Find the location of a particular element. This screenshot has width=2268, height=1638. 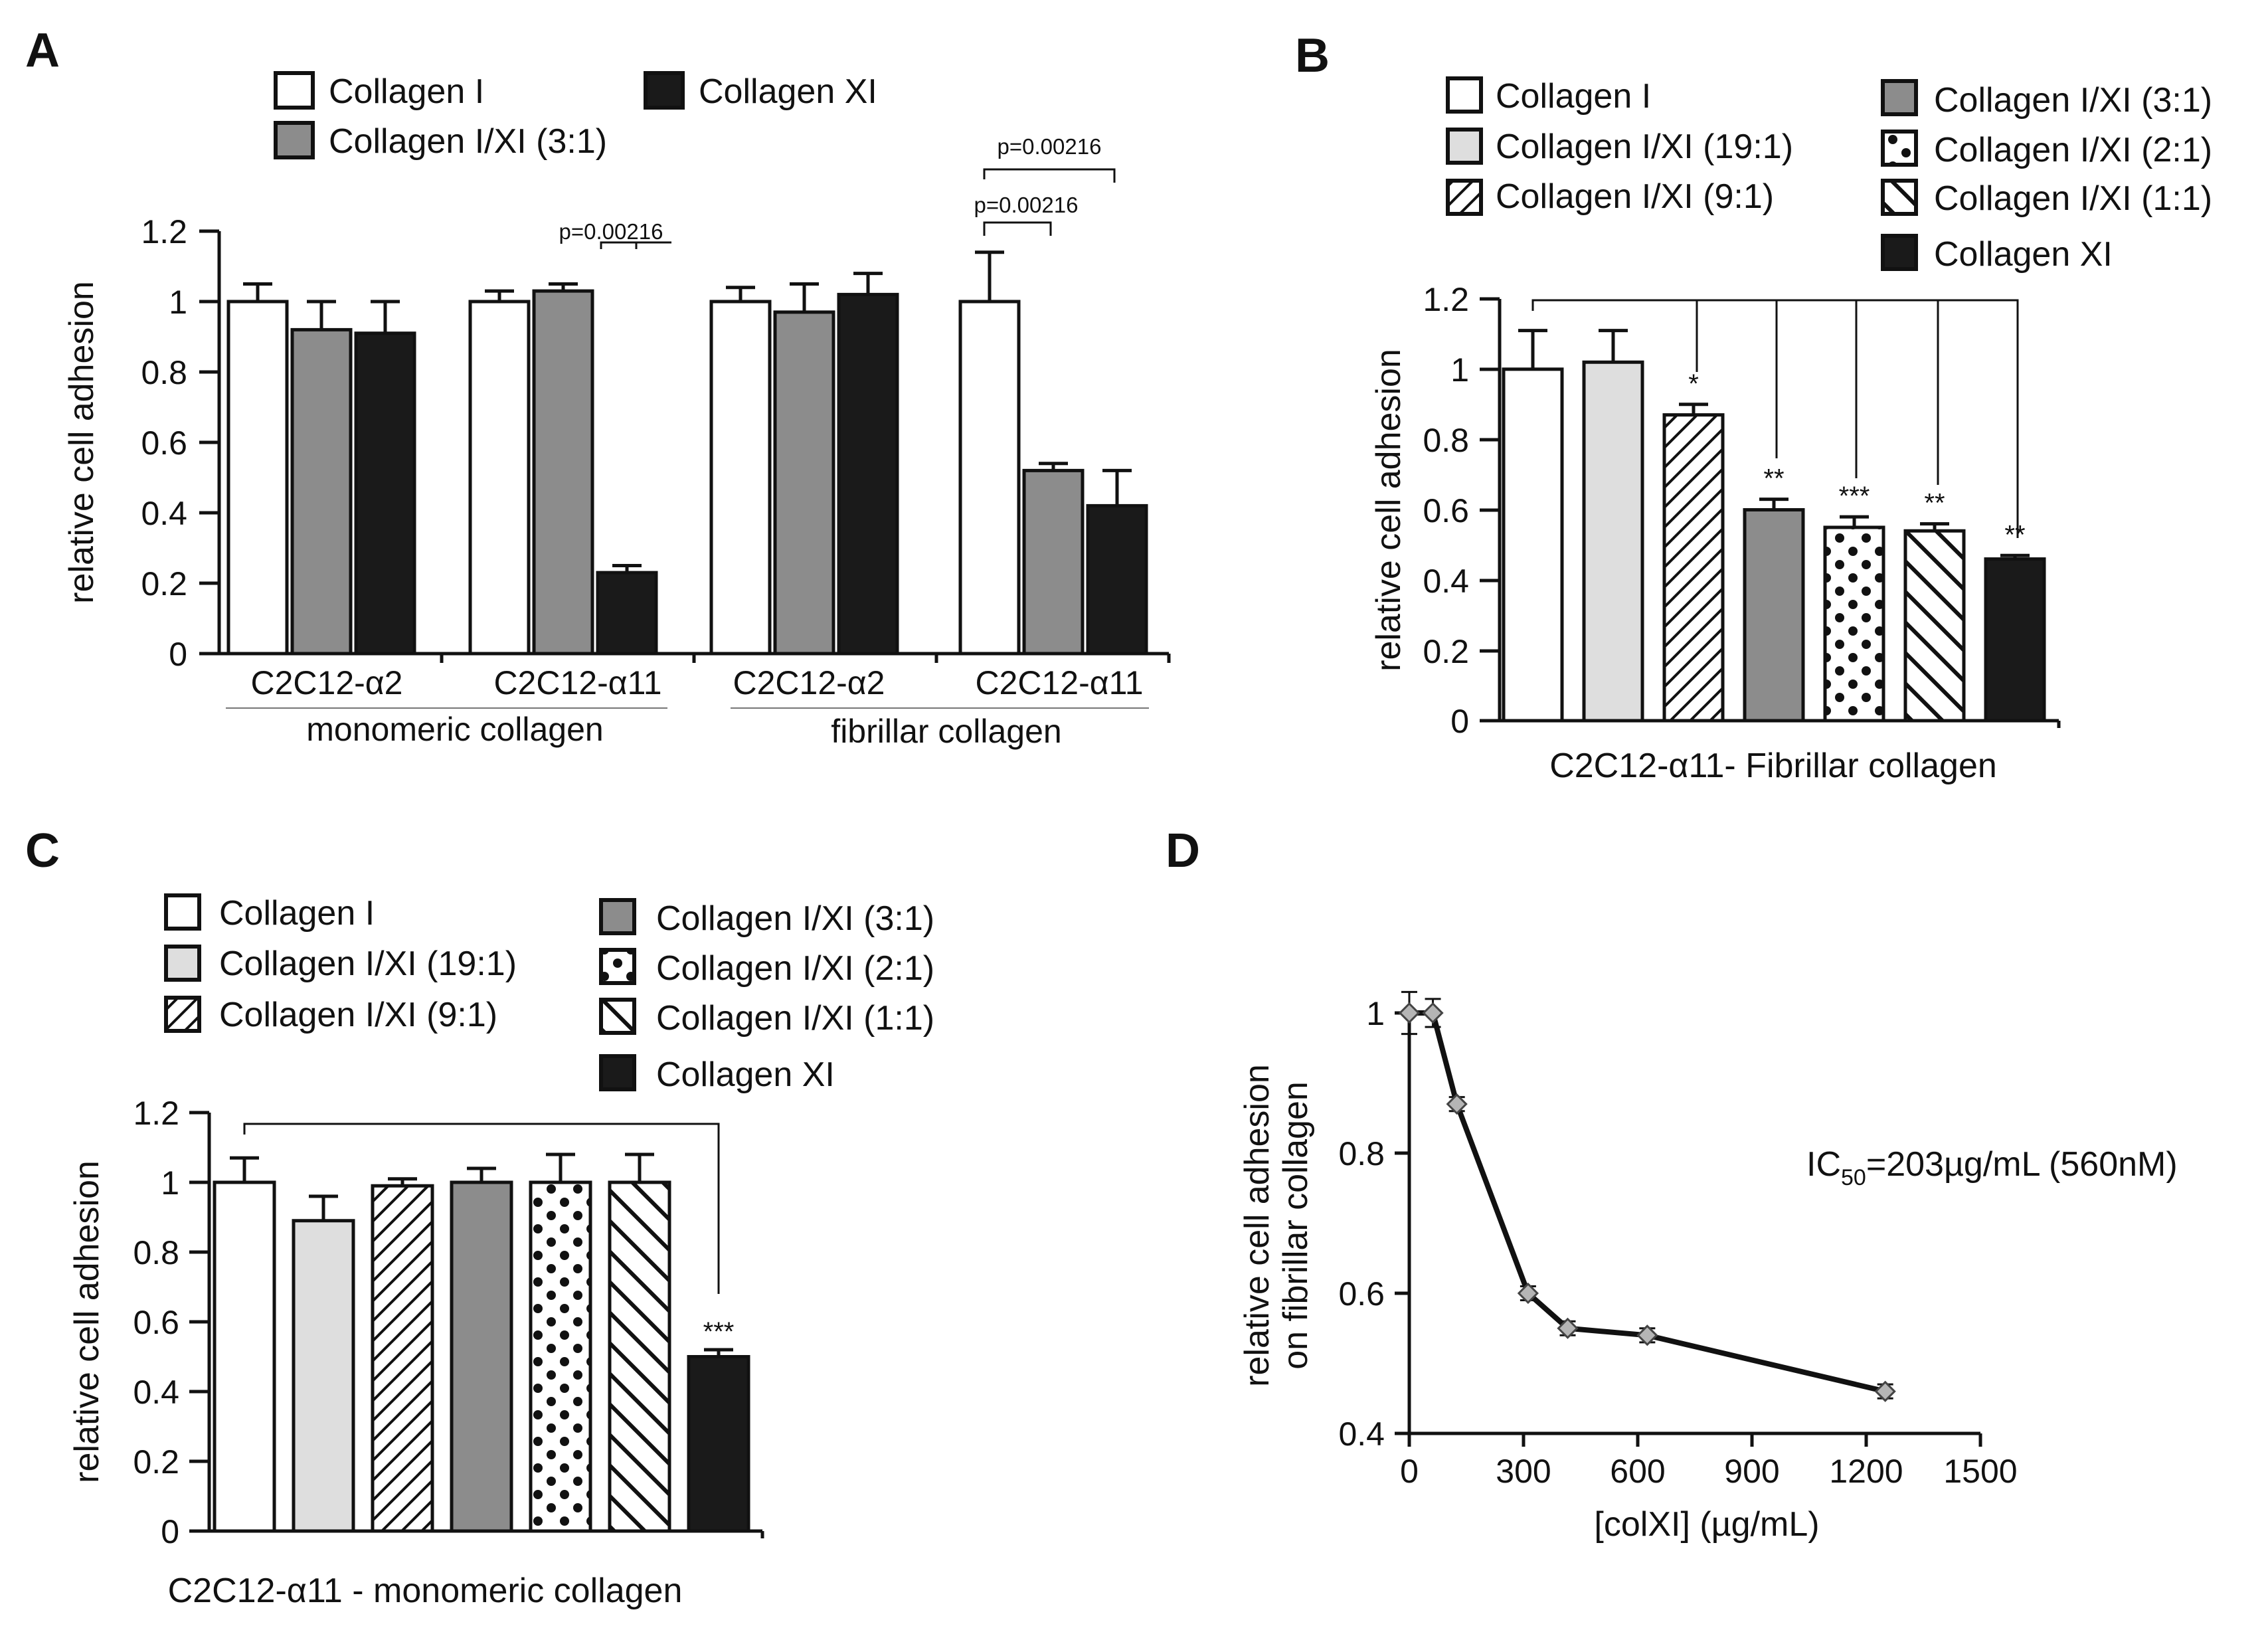

x-axis-label: C2C12-α11- Fibrillar collagen is located at coordinates (1773, 766).